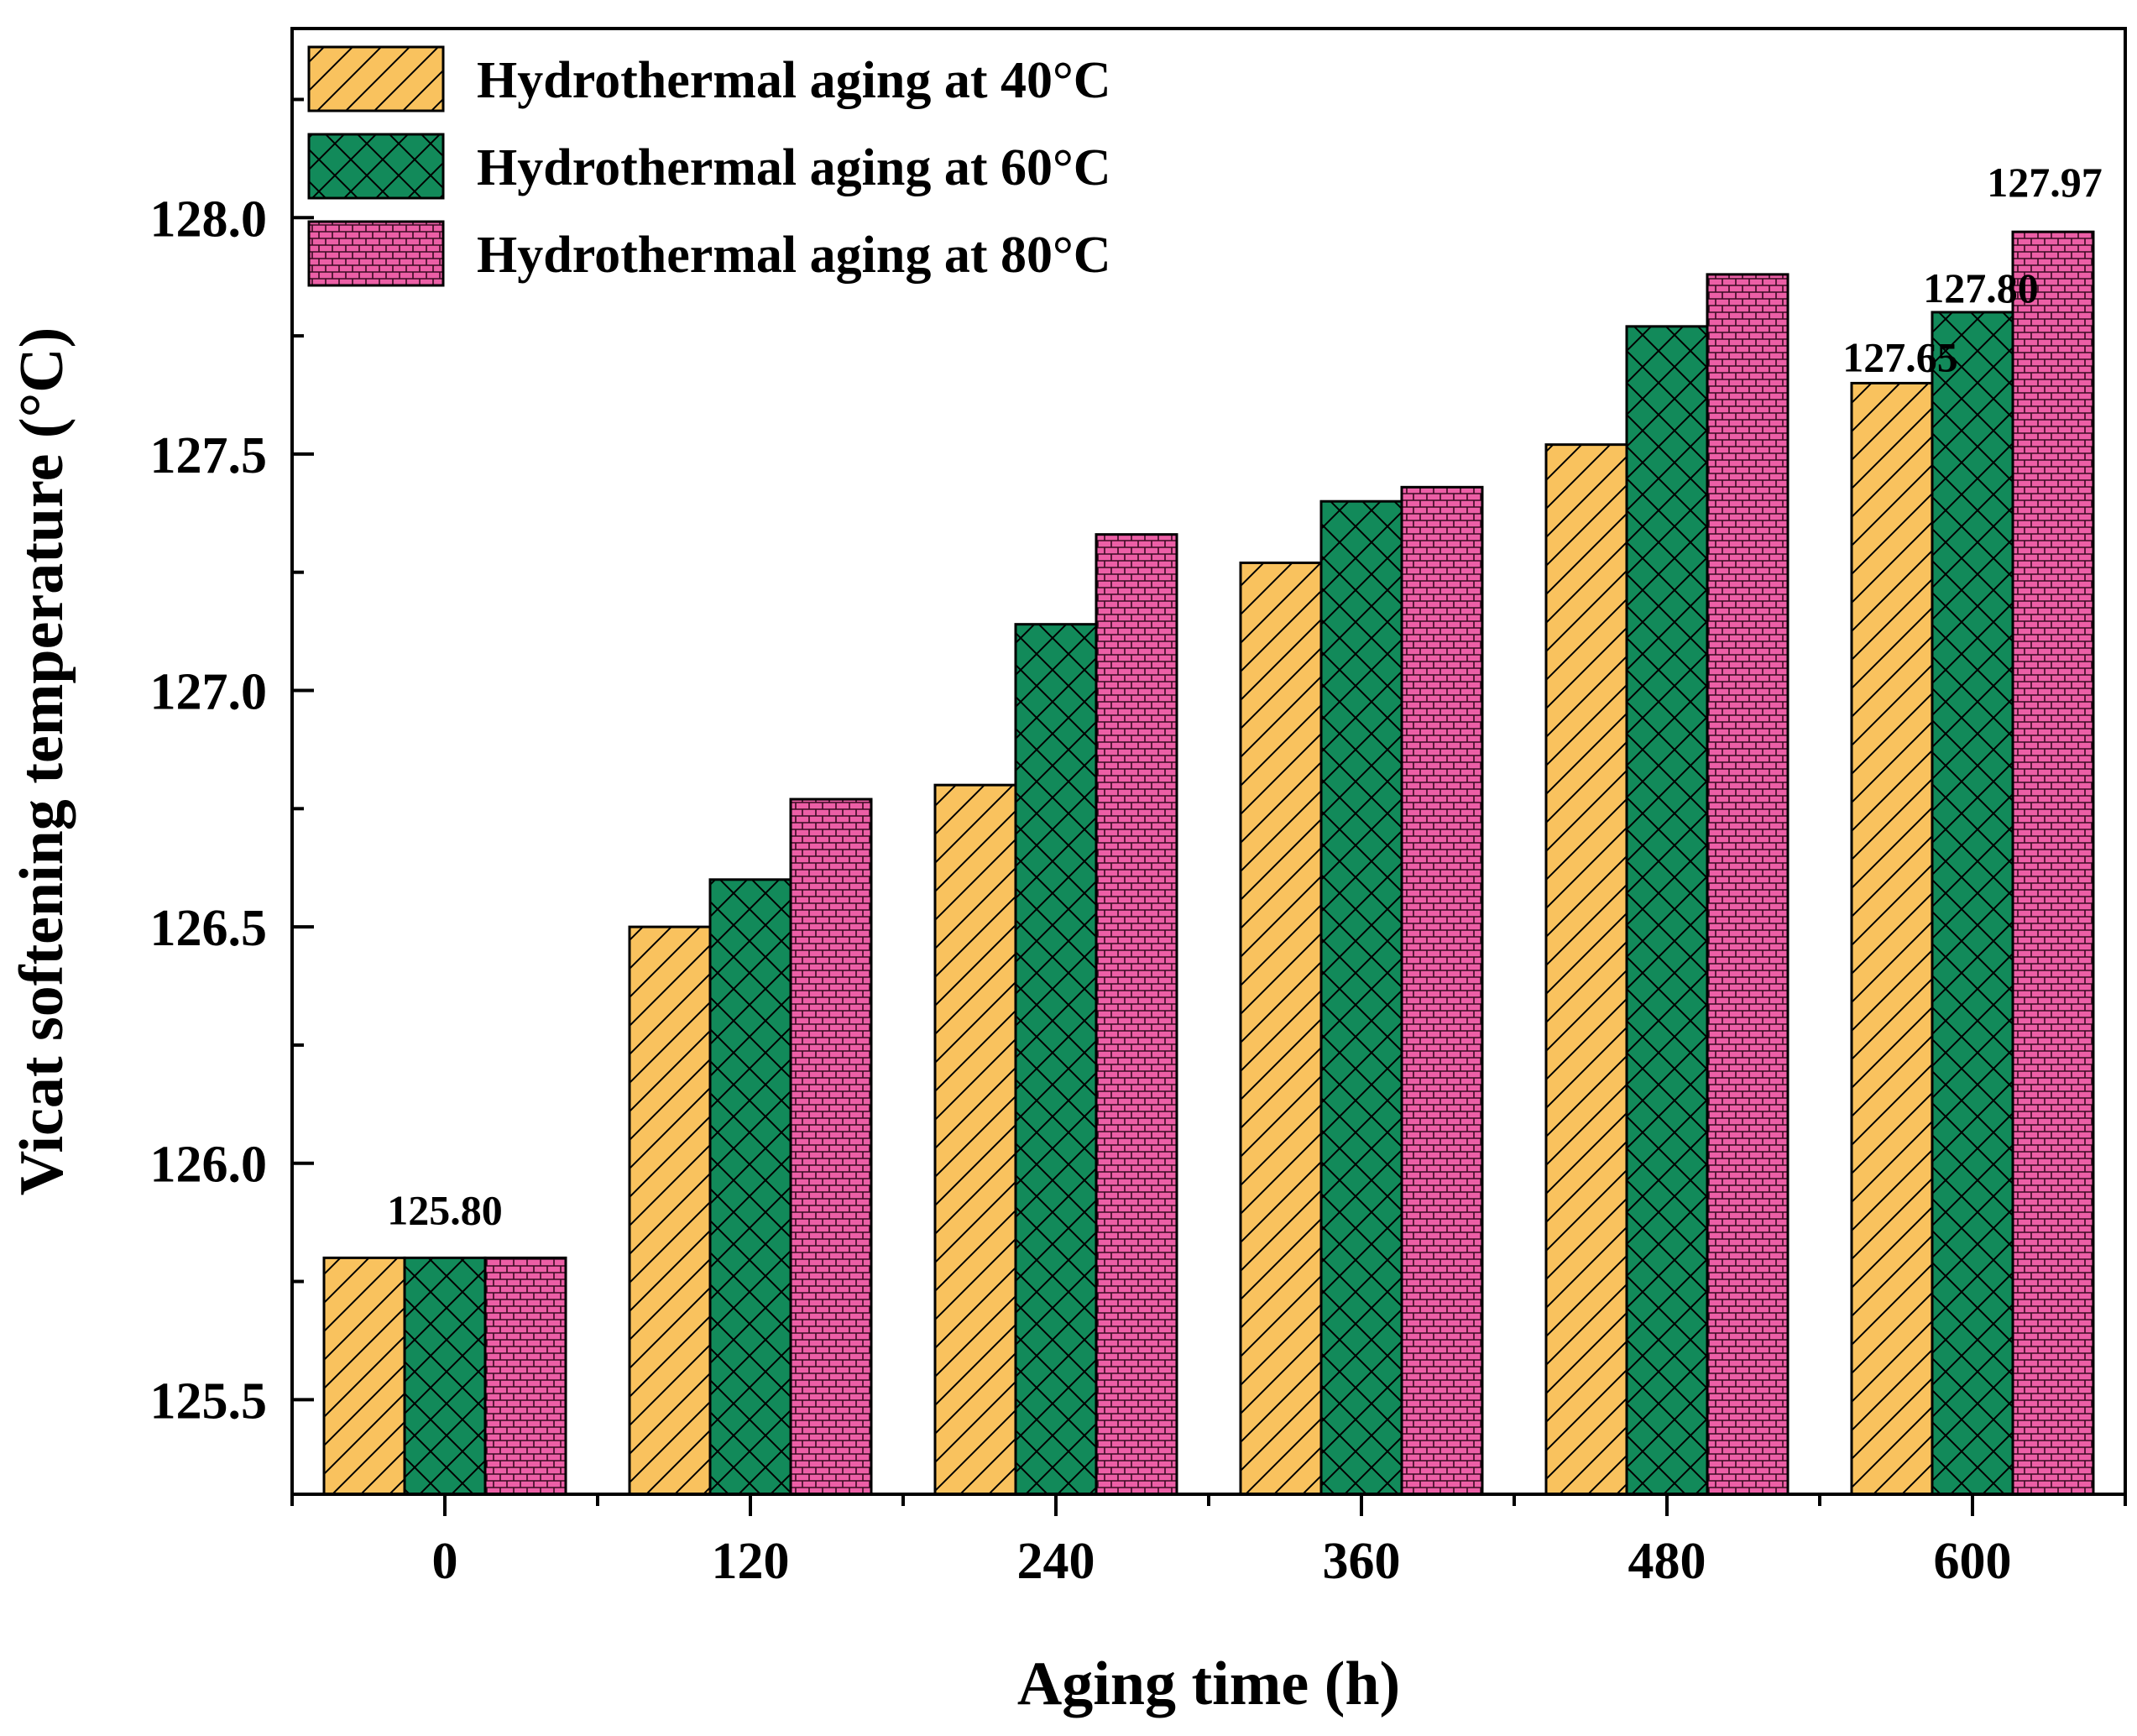  Describe the element at coordinates (794, 255) in the screenshot. I see `legend-label-2: Hydrothermal aging at 80°C` at that location.